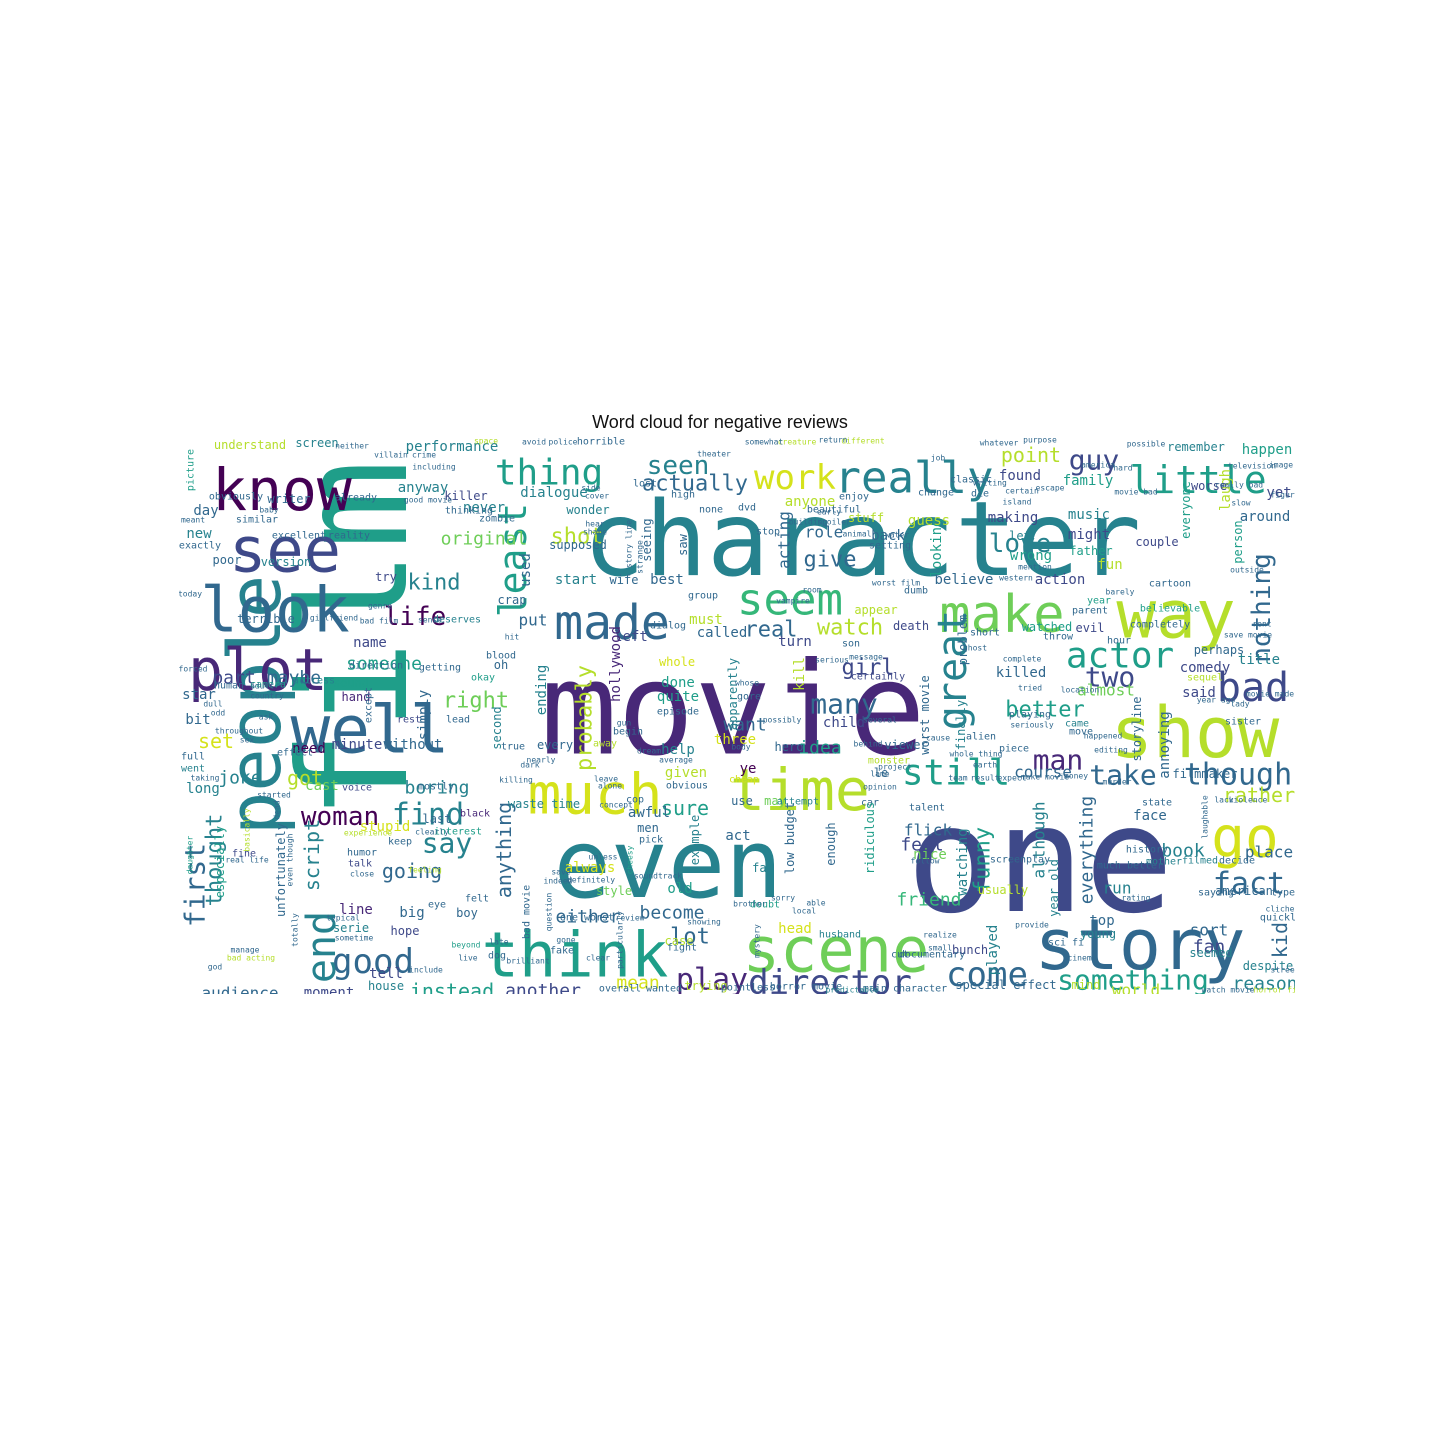 The height and width of the screenshot is (1440, 1440). Describe the element at coordinates (744, 725) in the screenshot. I see `word-want: want` at that location.